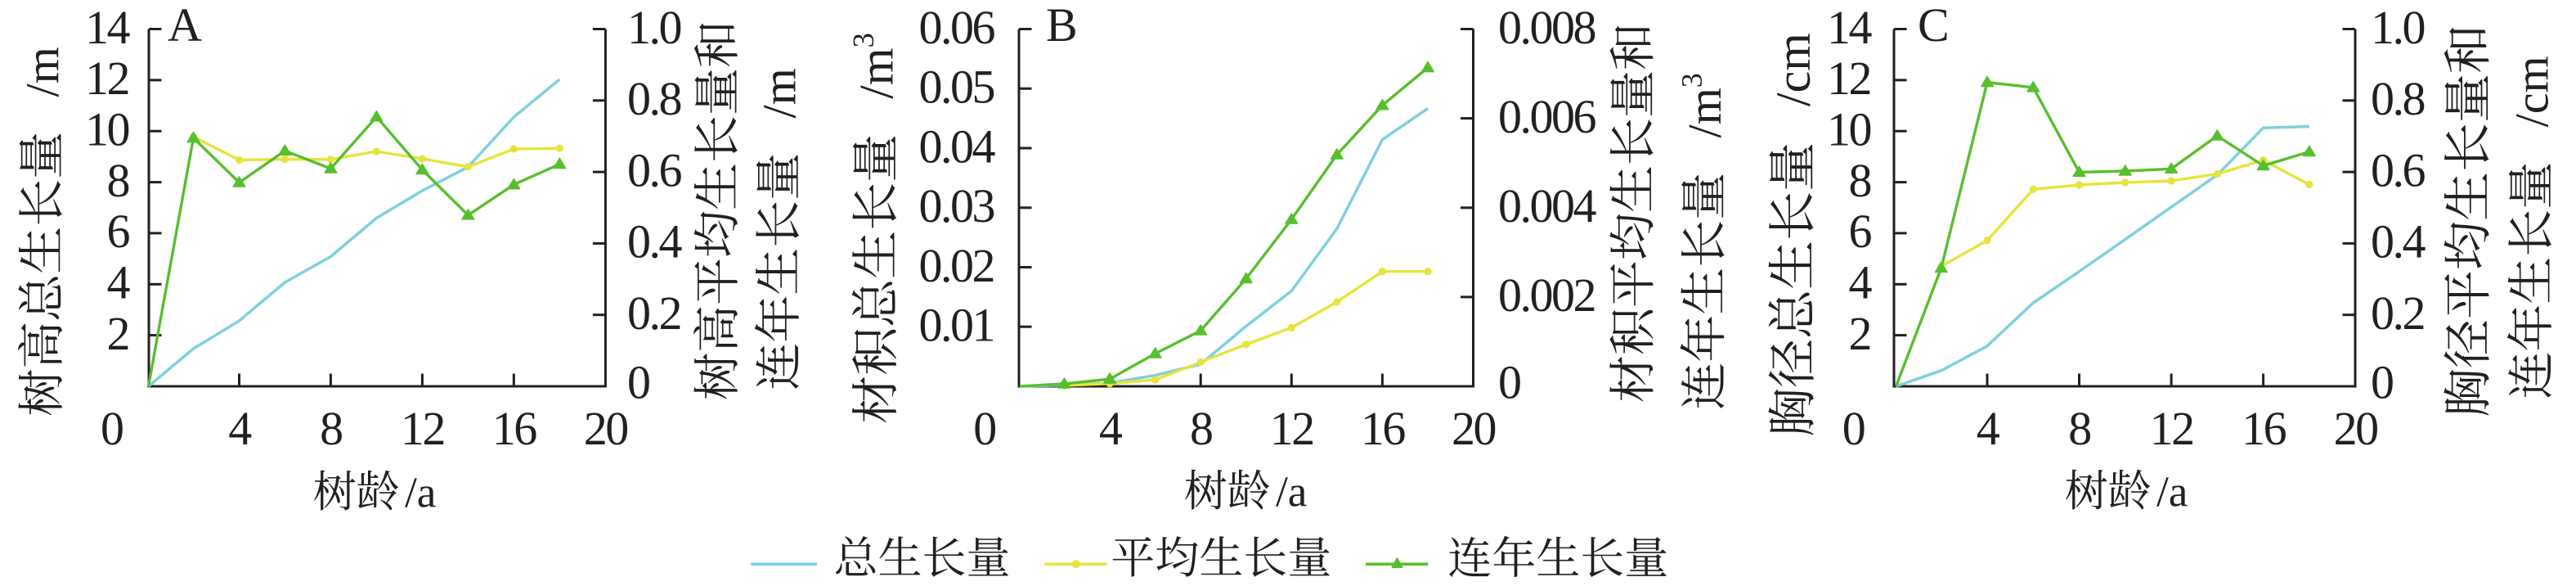  What do you see at coordinates (1060, 26) in the screenshot?
I see `svg-text: B` at bounding box center [1060, 26].